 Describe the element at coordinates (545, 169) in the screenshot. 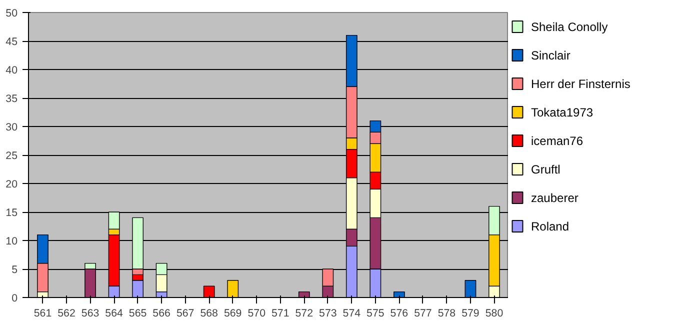

I see `legend-label: Gruftl` at that location.